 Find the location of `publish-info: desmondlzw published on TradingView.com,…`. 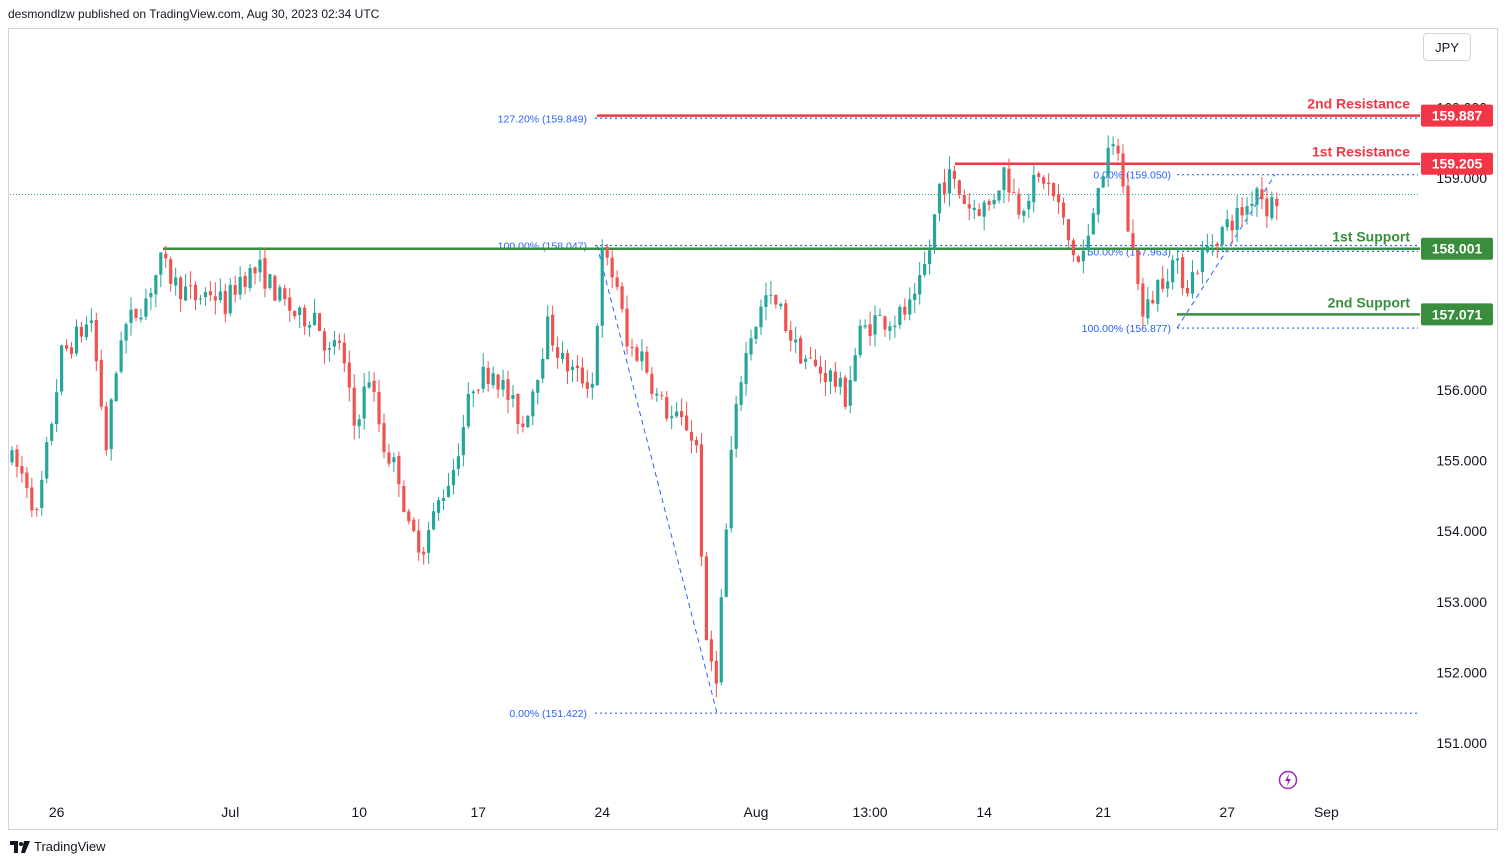

publish-info: desmondlzw published on TradingView.com,… is located at coordinates (194, 14).